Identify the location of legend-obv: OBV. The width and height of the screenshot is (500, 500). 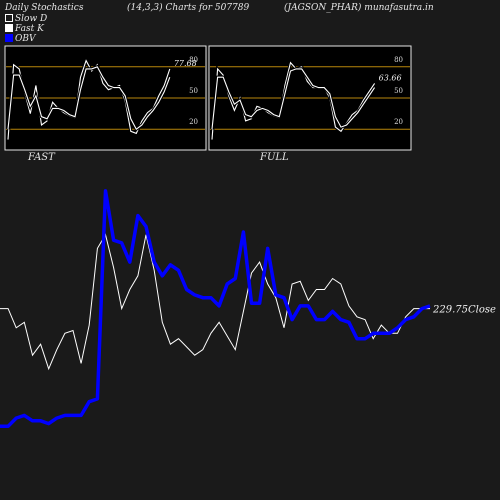
(20, 39).